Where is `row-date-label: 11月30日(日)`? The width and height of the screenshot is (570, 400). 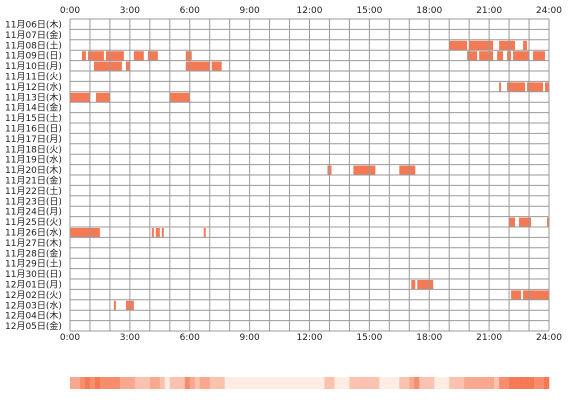 row-date-label: 11月30日(日) is located at coordinates (33, 274).